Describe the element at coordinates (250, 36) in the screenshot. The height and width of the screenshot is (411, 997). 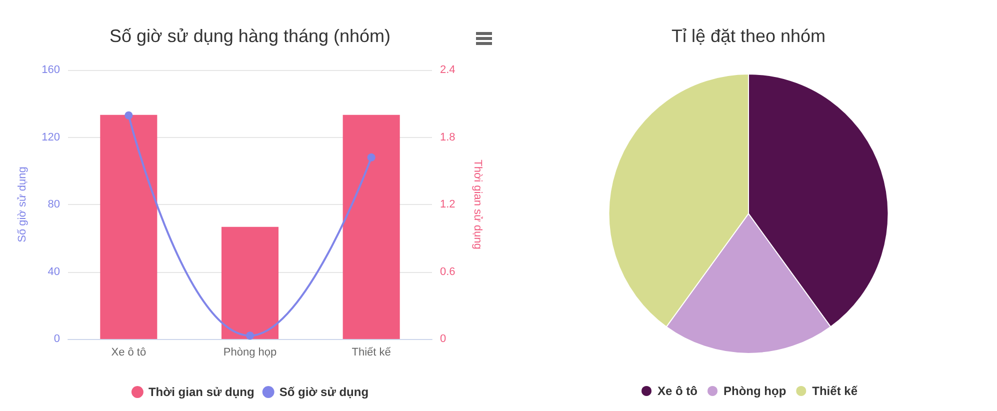
I see `chart-title: Số giờ sử dụng hàng tháng (nhóm)` at that location.